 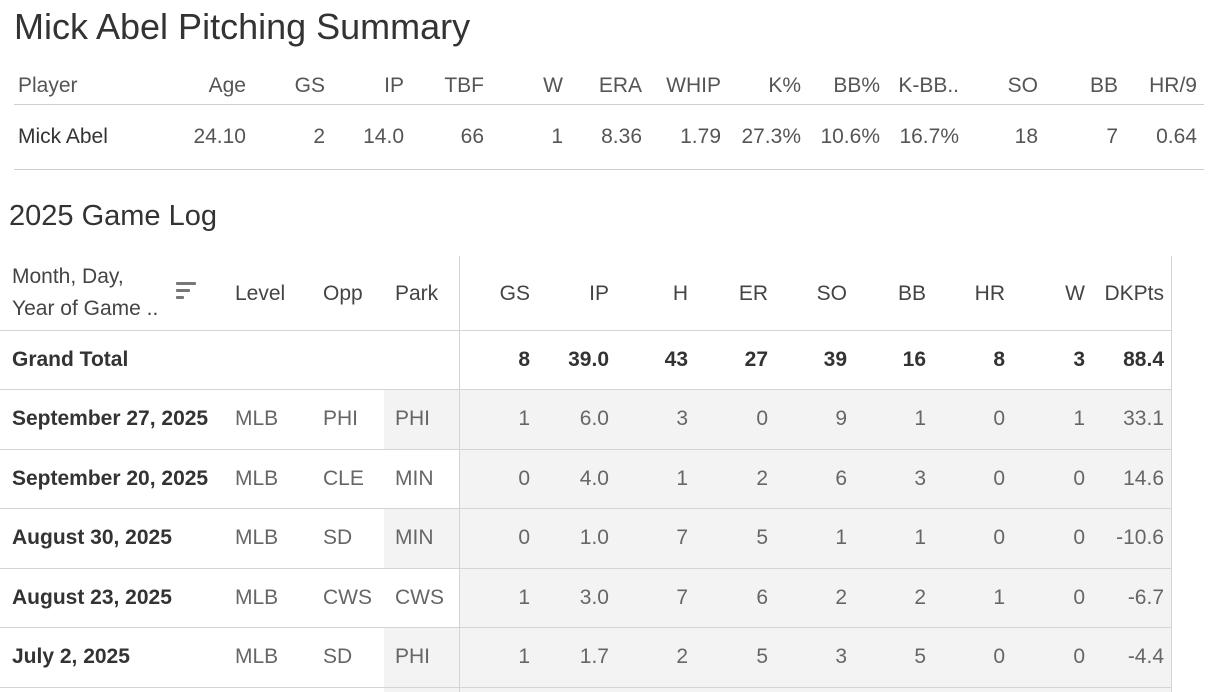 What do you see at coordinates (413, 418) in the screenshot?
I see `row-park: PHI` at bounding box center [413, 418].